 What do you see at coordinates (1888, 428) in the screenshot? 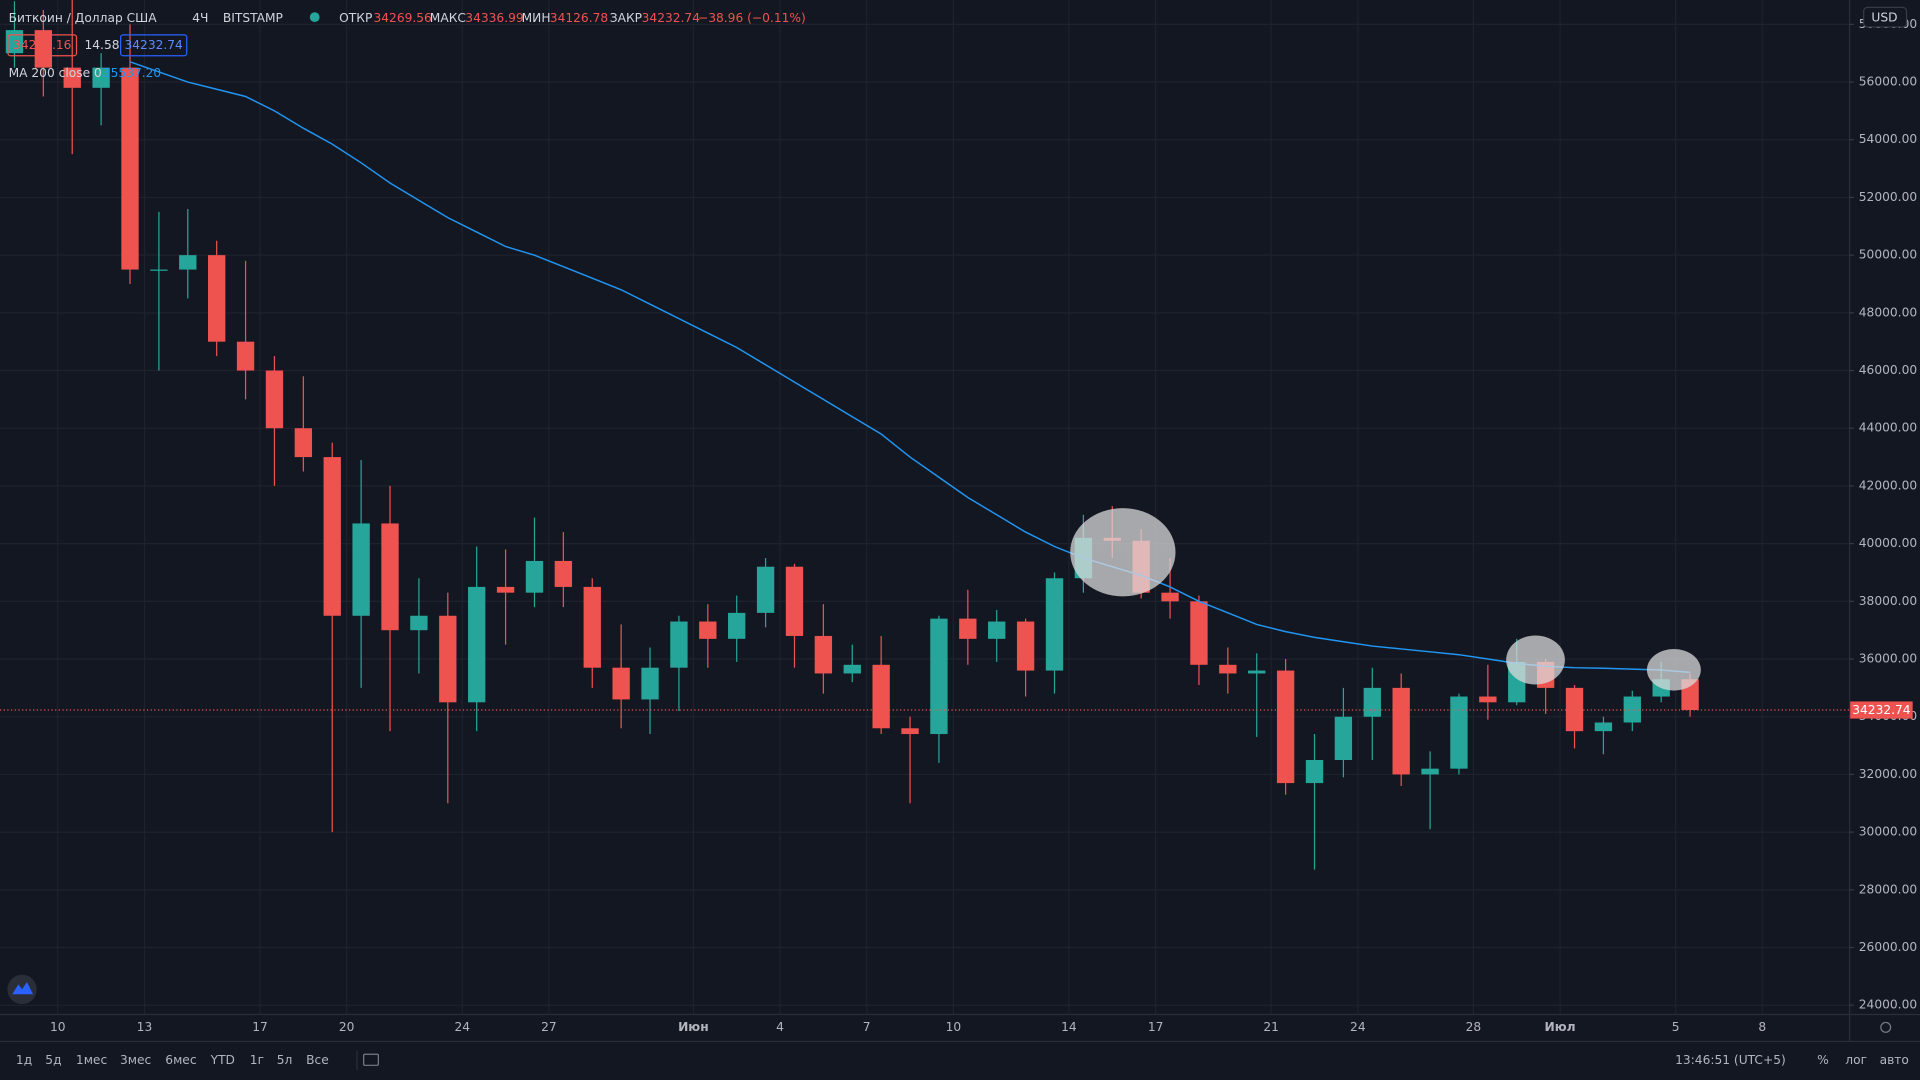
I see `y-tick-label: 44000.00` at bounding box center [1888, 428].